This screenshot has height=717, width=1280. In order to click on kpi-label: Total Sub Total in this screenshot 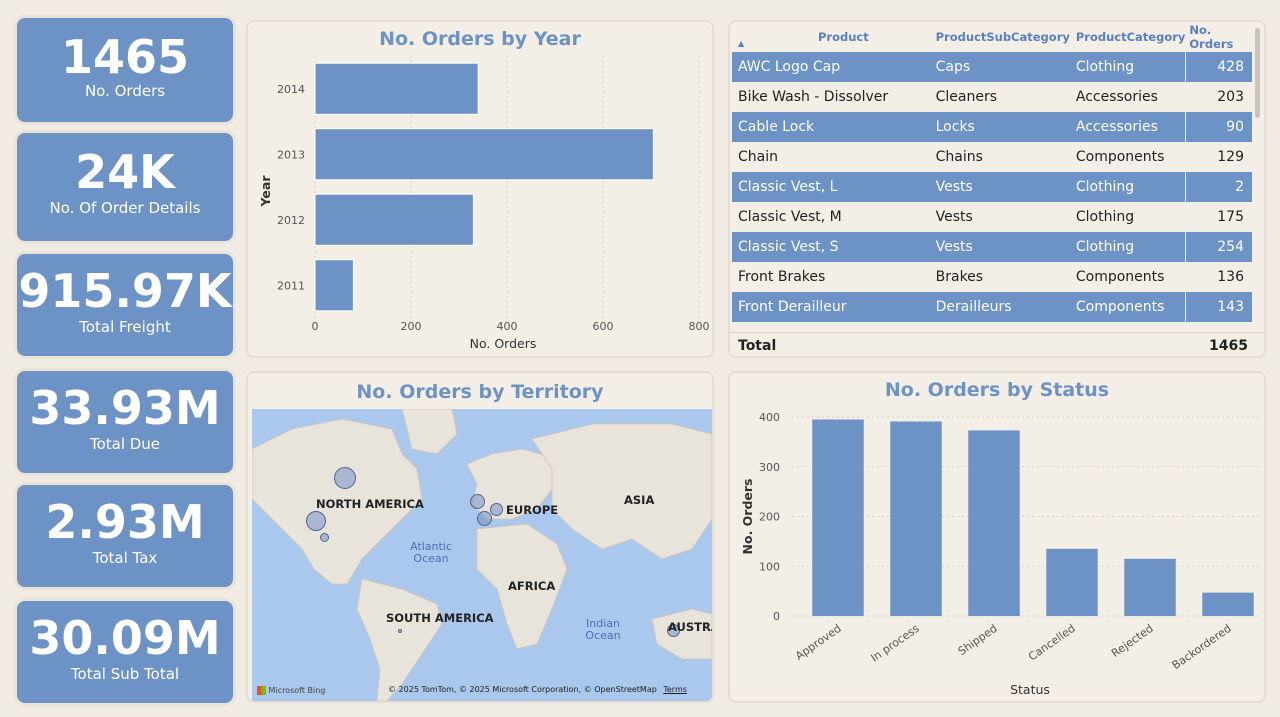, I will do `click(125, 674)`.